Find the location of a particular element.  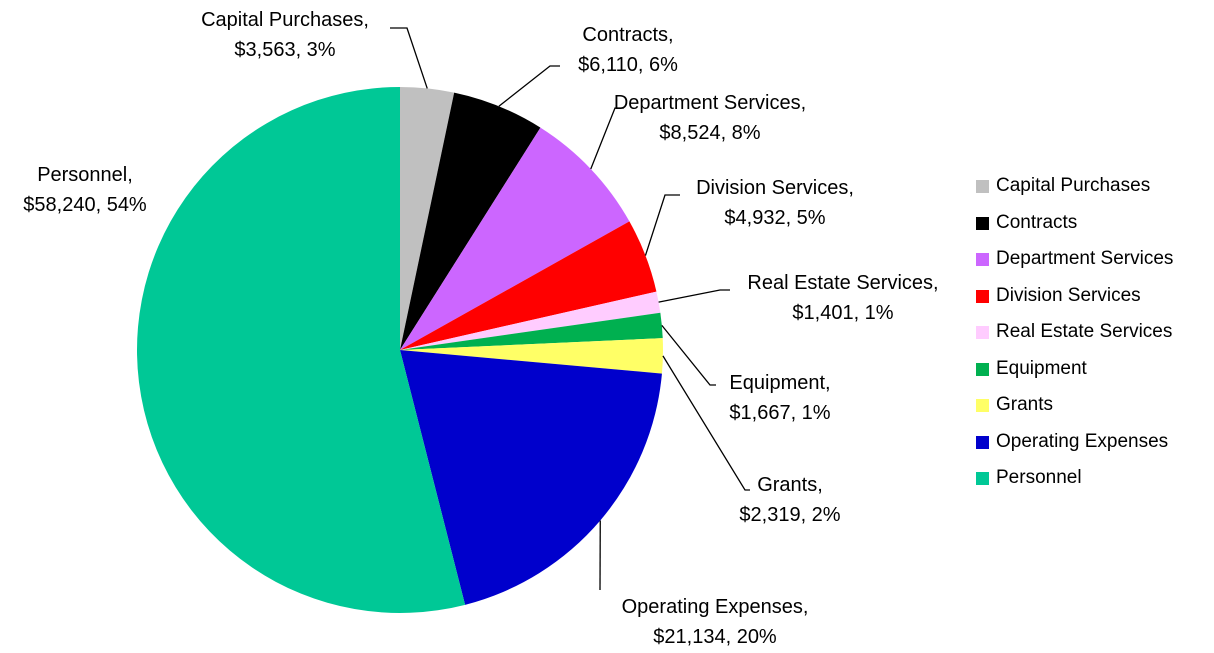

legend-label: Contracts is located at coordinates (1037, 222).